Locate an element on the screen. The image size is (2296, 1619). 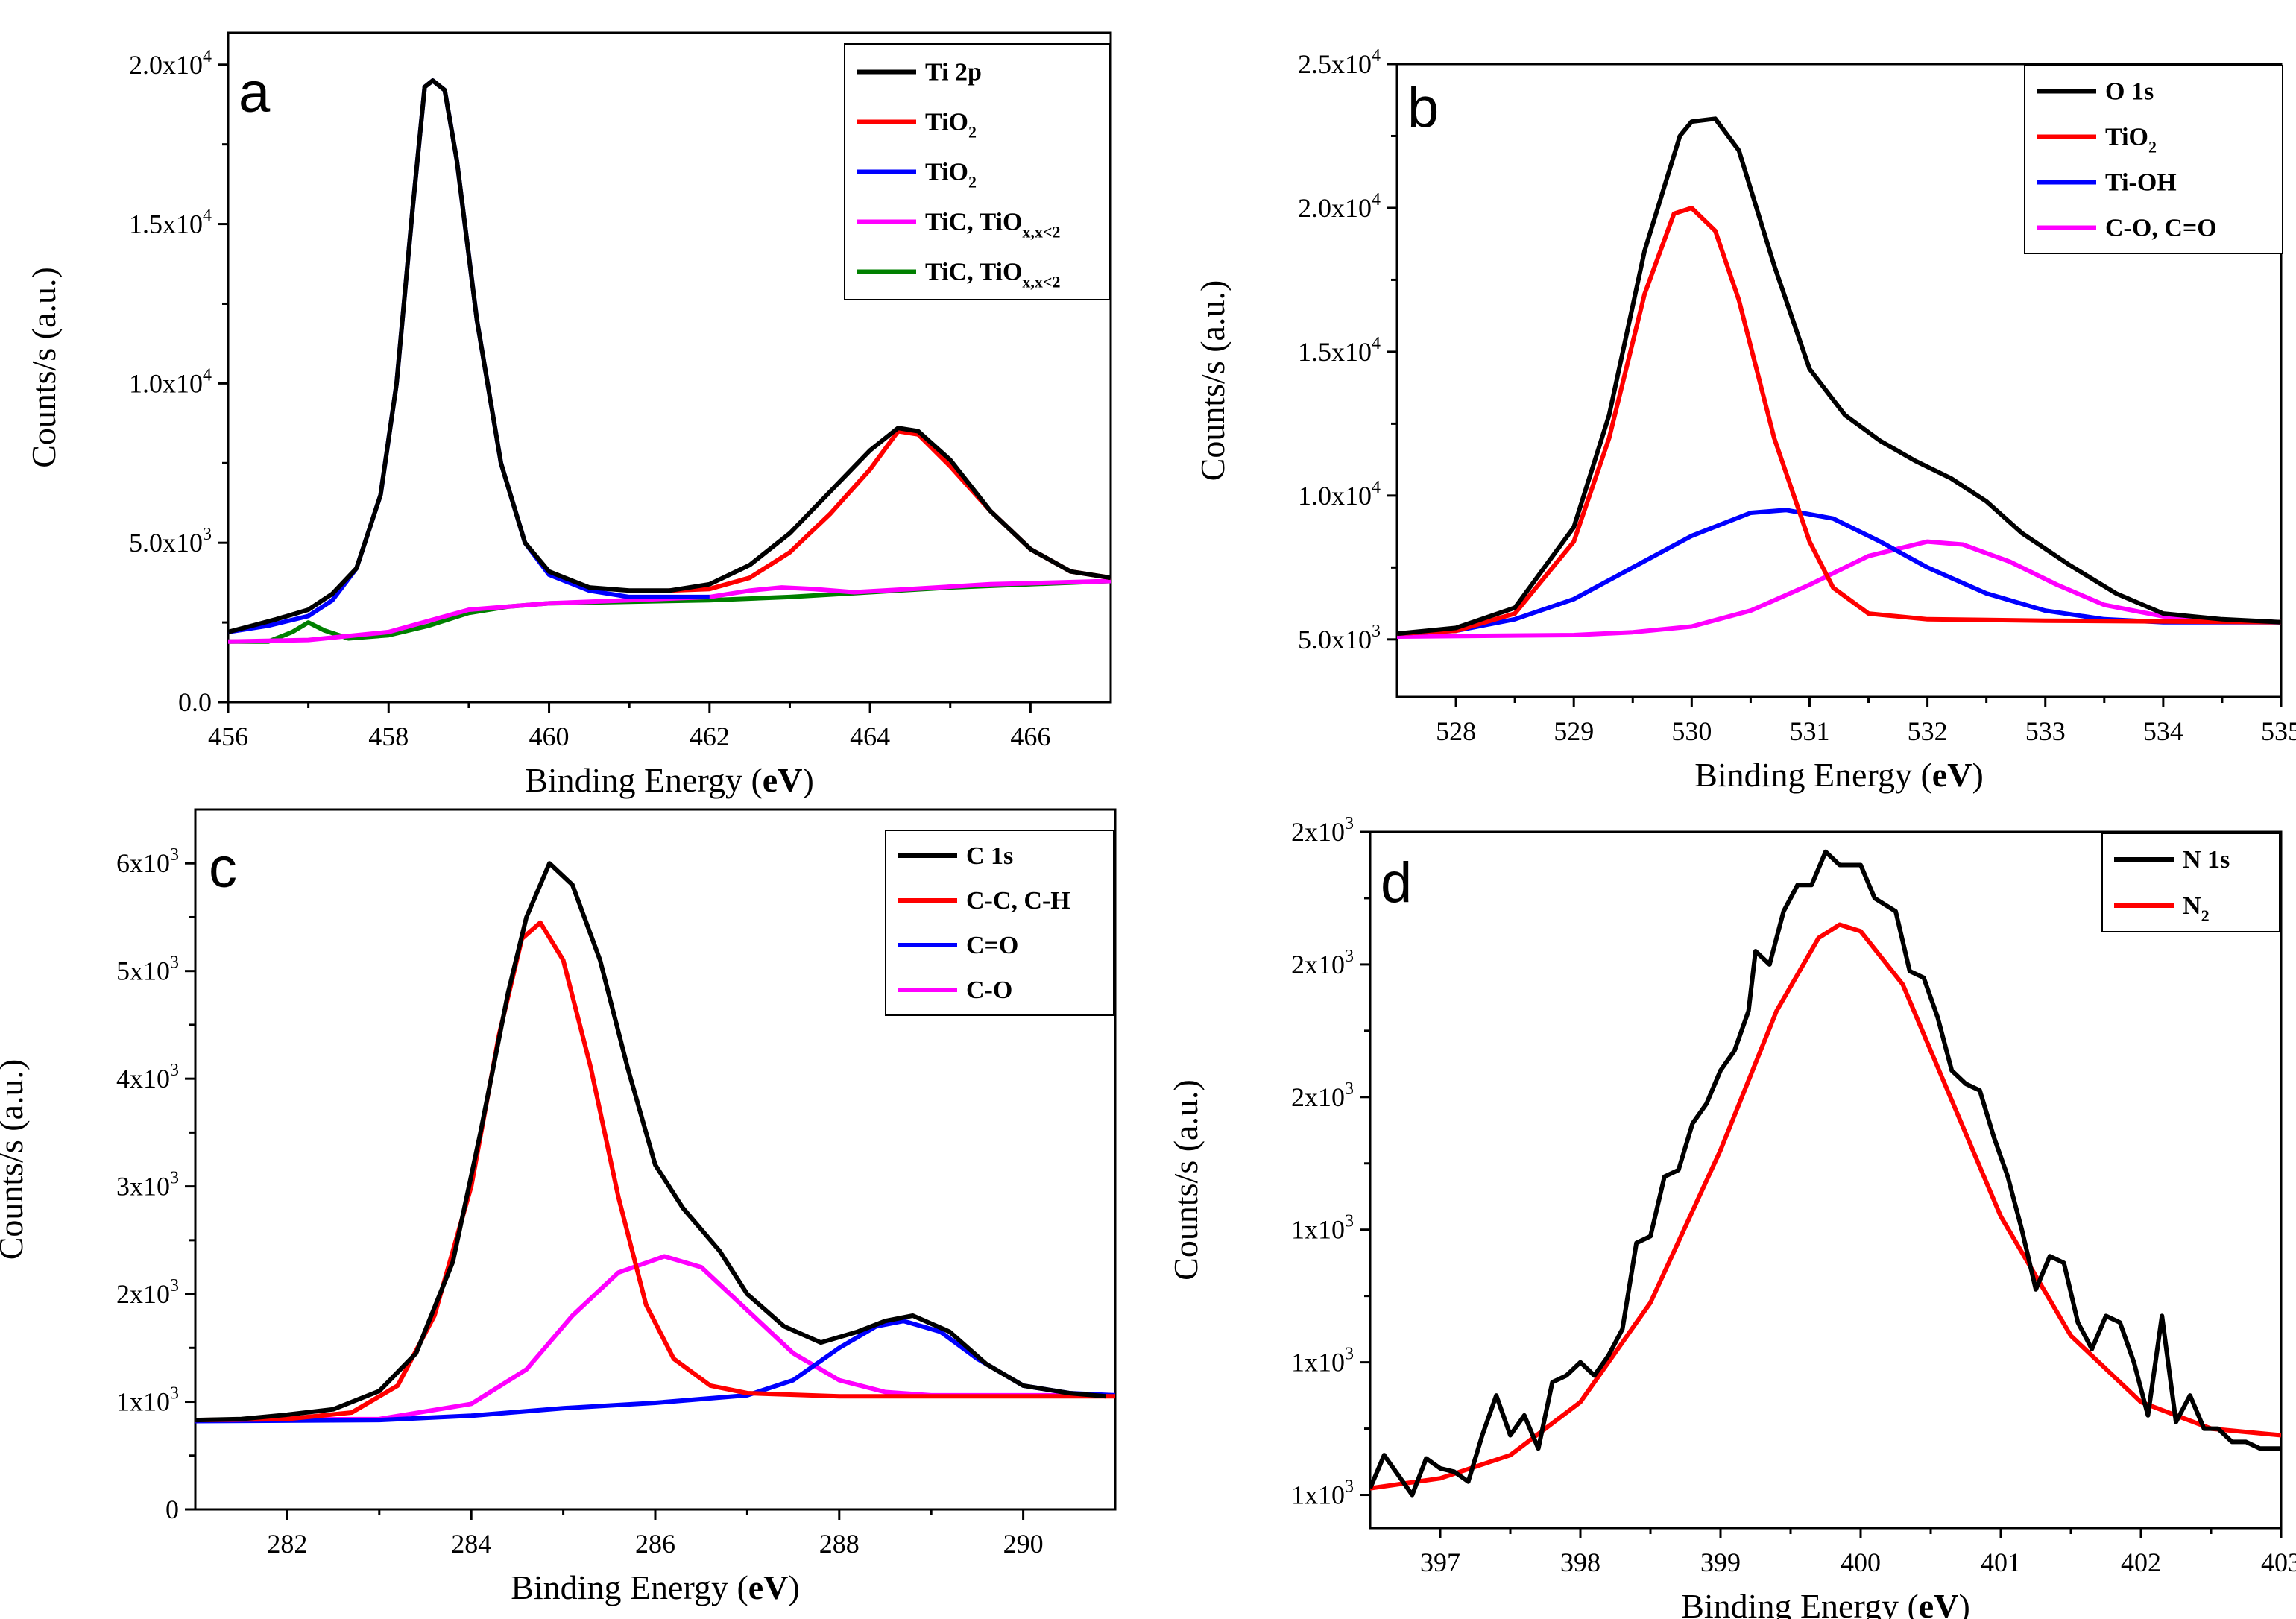
legend-label: C-O, C=O is located at coordinates (2161, 228).